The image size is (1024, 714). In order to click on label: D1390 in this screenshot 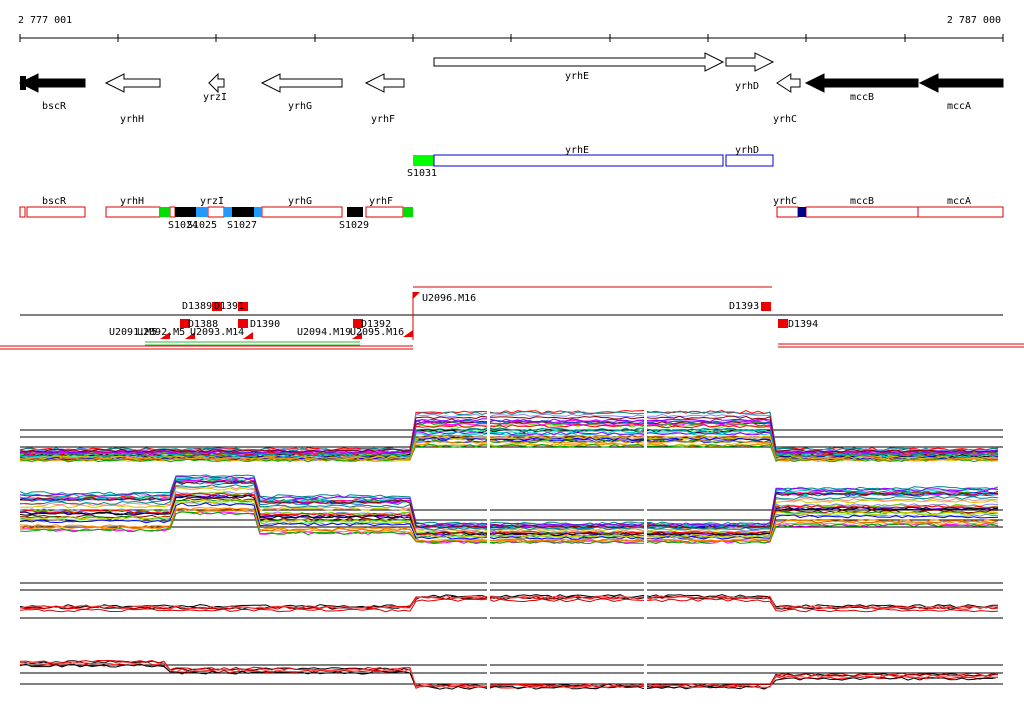, I will do `click(265, 324)`.